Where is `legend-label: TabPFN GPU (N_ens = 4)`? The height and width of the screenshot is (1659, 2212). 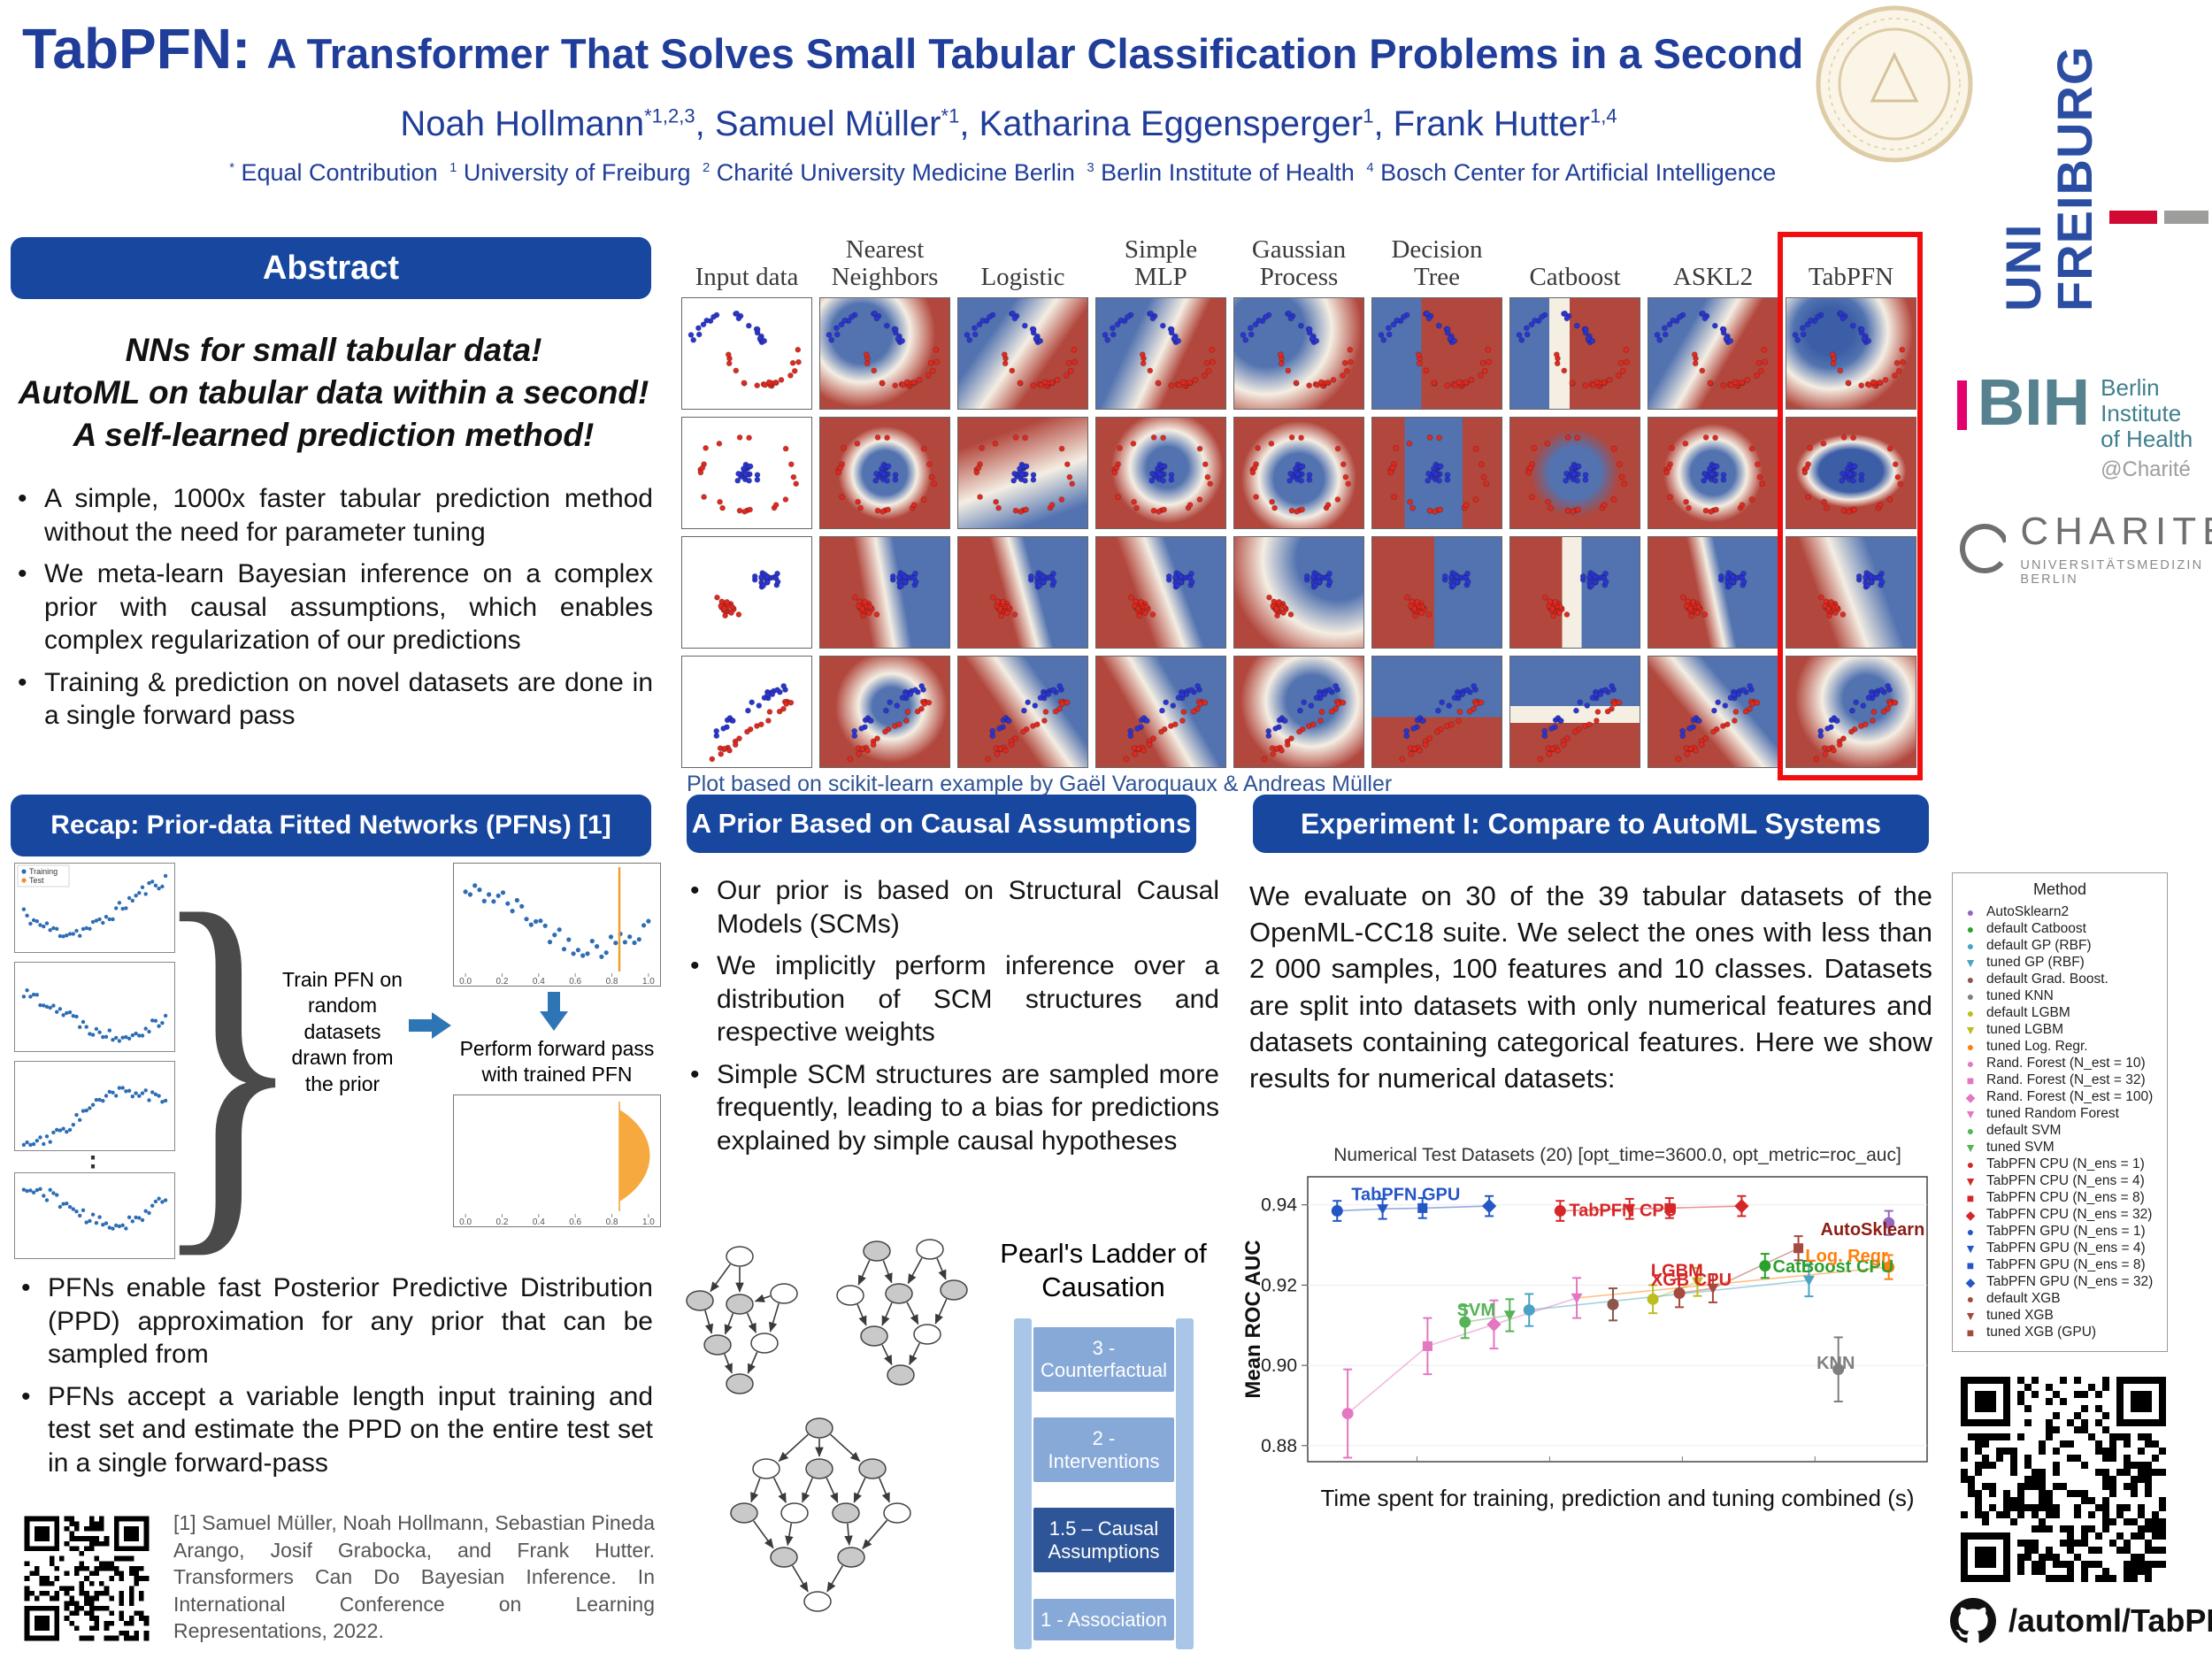 legend-label: TabPFN GPU (N_ens = 4) is located at coordinates (2066, 1248).